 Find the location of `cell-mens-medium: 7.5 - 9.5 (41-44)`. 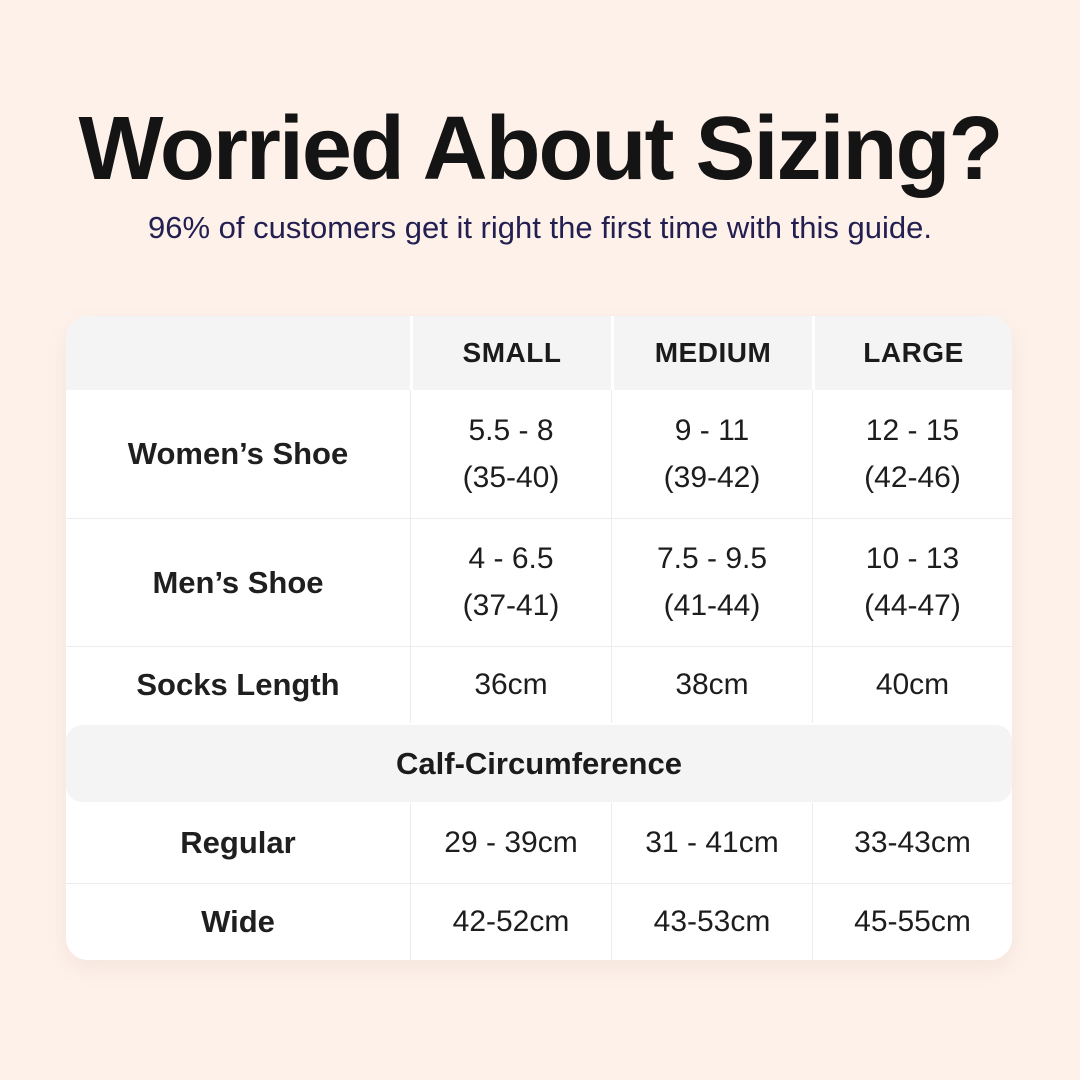

cell-mens-medium: 7.5 - 9.5 (41-44) is located at coordinates (711, 582).